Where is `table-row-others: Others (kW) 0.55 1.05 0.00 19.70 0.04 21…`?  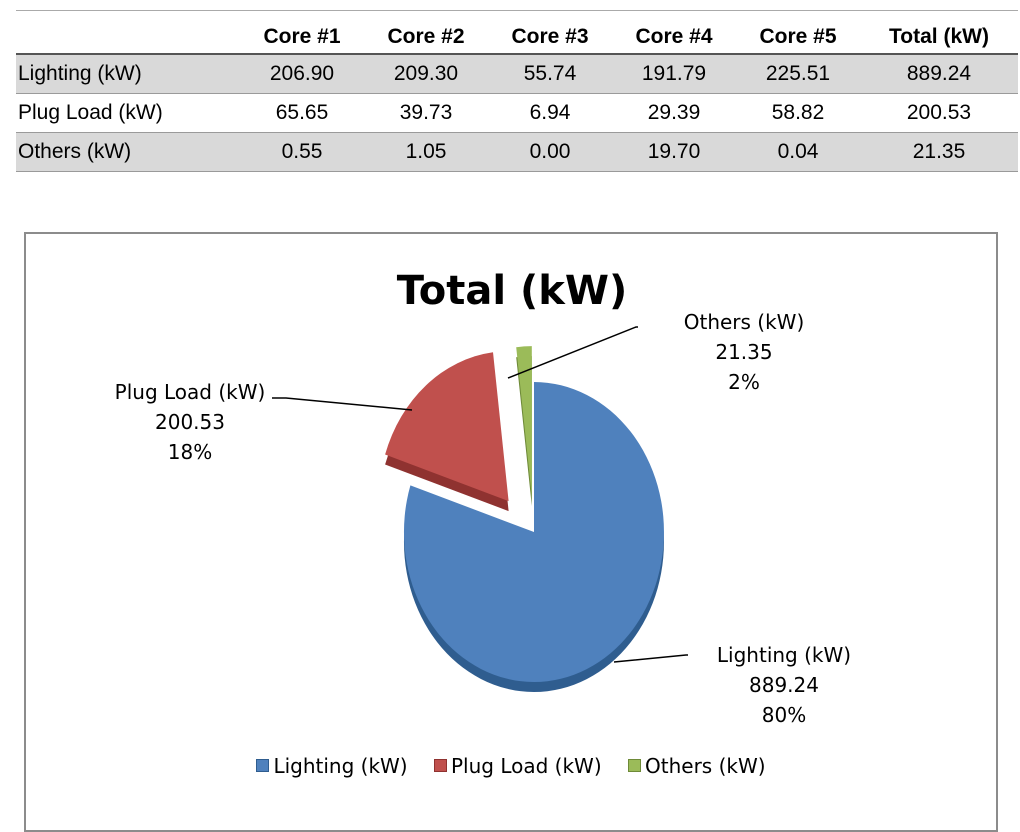
table-row-others: Others (kW) 0.55 1.05 0.00 19.70 0.04 21… is located at coordinates (517, 152).